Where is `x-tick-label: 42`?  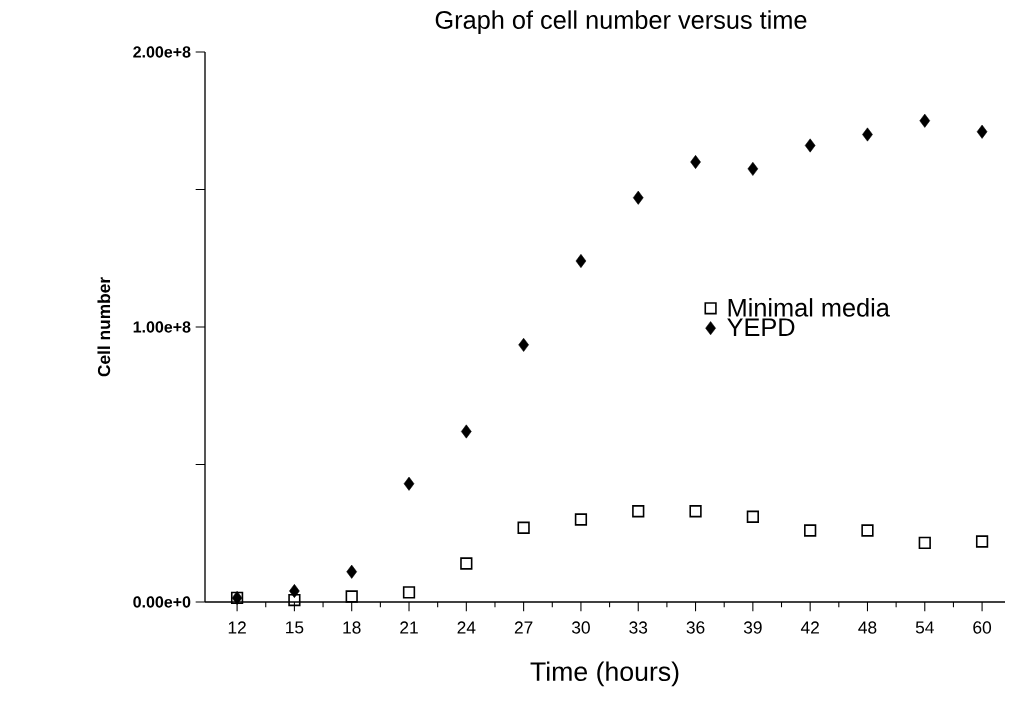
x-tick-label: 42 is located at coordinates (809, 627).